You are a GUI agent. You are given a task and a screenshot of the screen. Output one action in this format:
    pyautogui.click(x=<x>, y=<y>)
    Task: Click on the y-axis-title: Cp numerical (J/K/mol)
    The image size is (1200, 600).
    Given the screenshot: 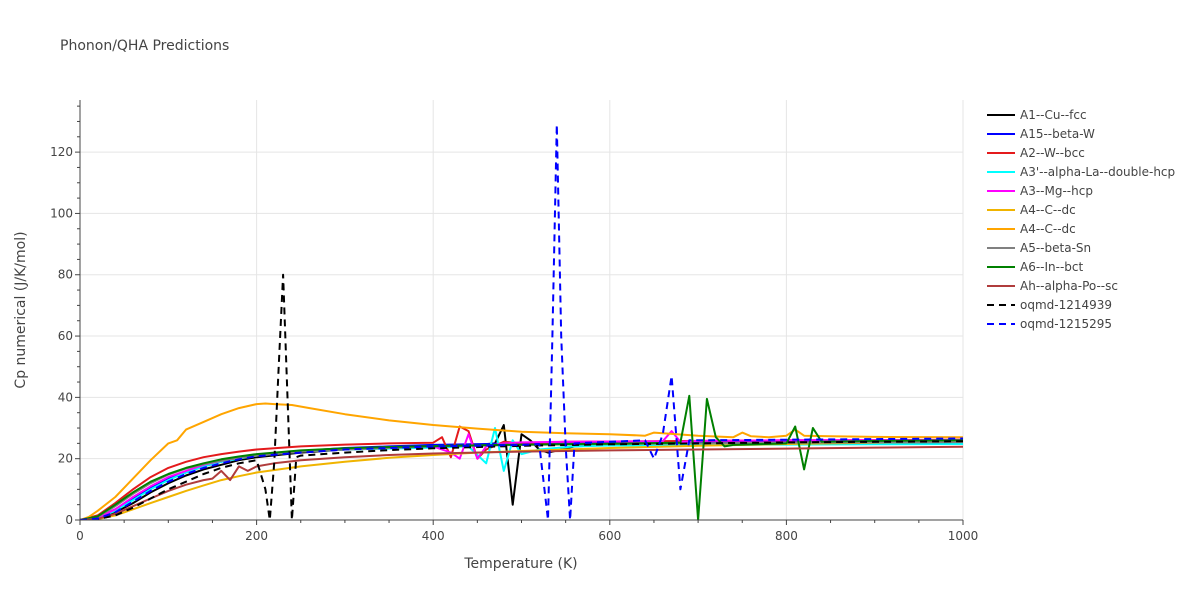 What is the action you would take?
    pyautogui.click(x=21, y=309)
    